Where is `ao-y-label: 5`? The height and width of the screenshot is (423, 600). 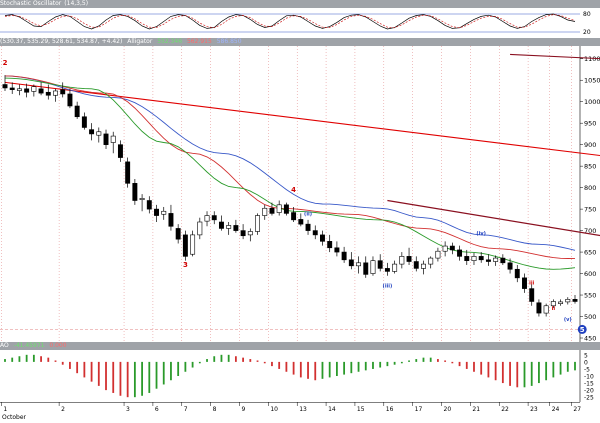
ao-y-label: 5 is located at coordinates (586, 355).